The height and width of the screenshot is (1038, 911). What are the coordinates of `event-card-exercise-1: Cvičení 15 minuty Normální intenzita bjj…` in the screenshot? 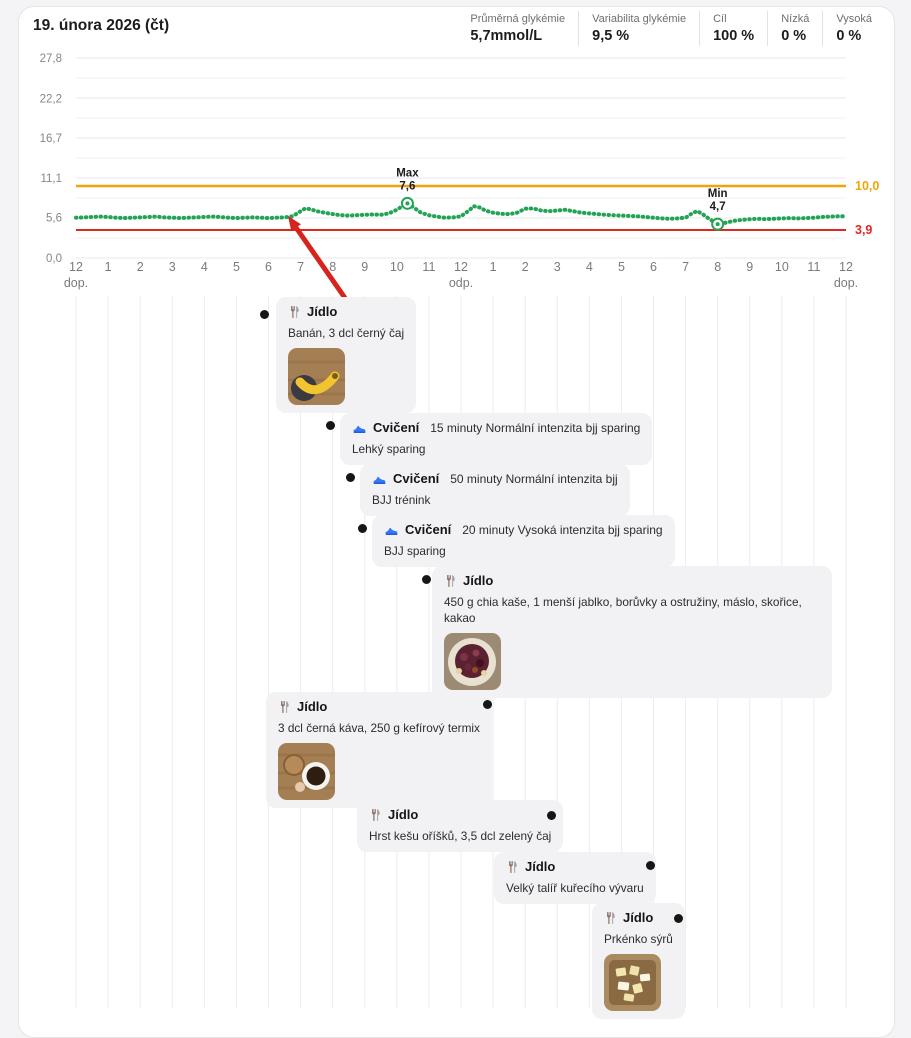 It's located at (496, 439).